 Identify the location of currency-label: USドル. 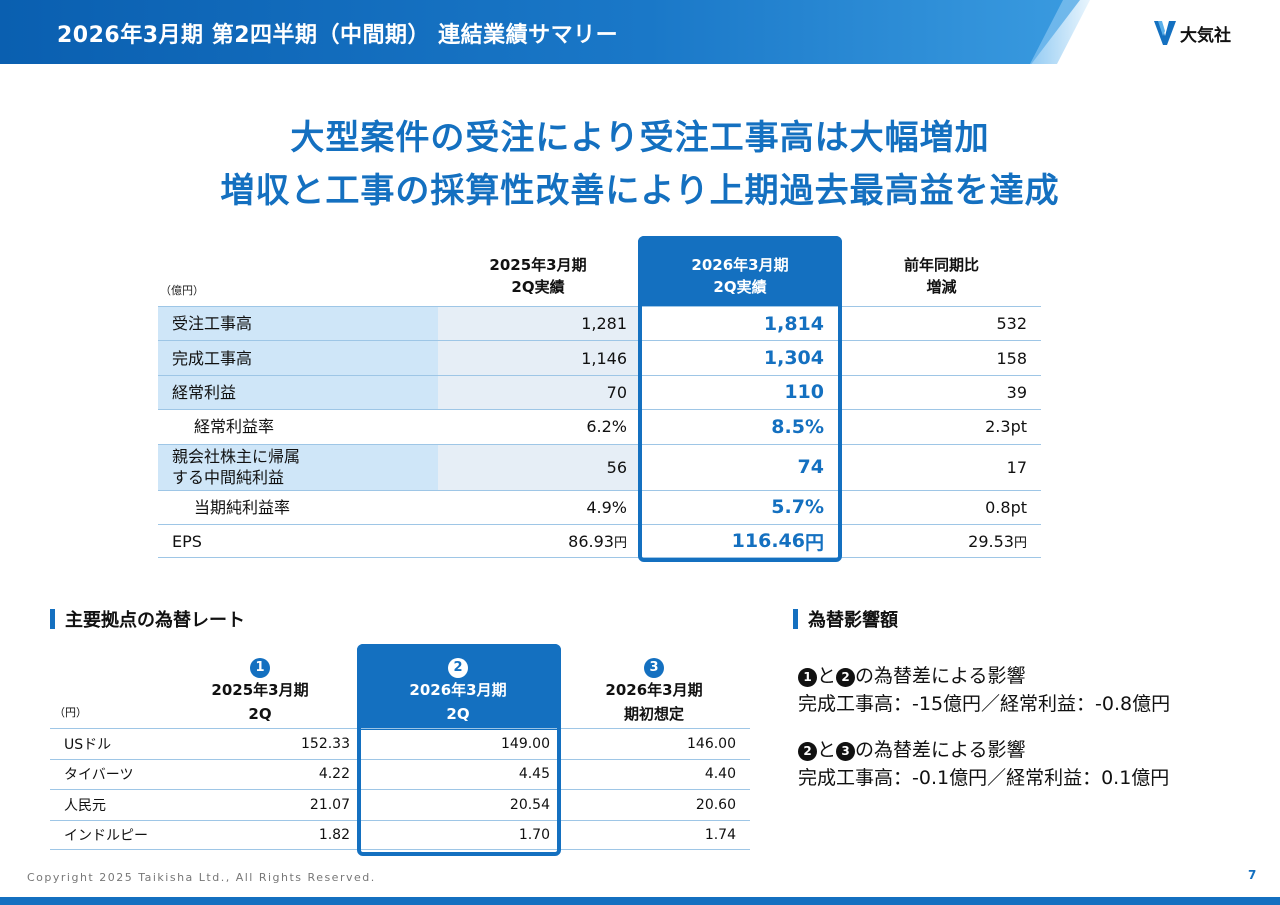
(88, 744).